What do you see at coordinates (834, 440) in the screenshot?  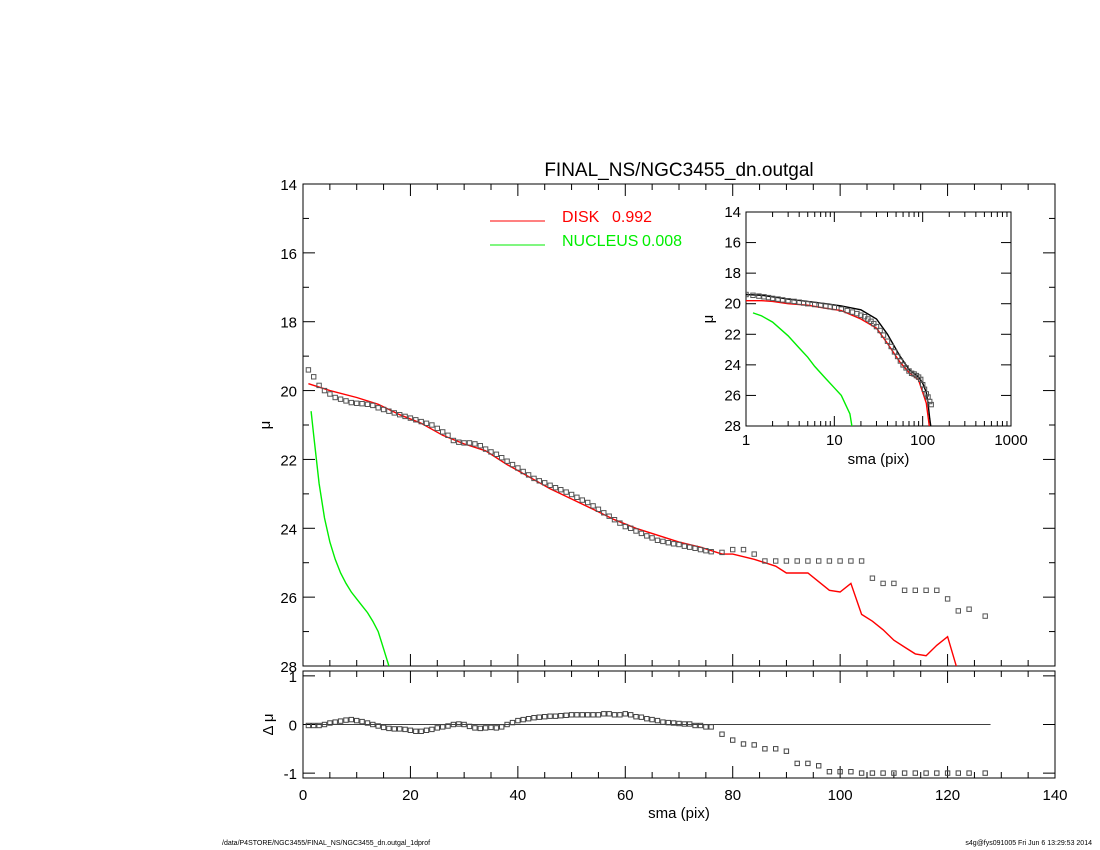 I see `x-tick-label: 10` at bounding box center [834, 440].